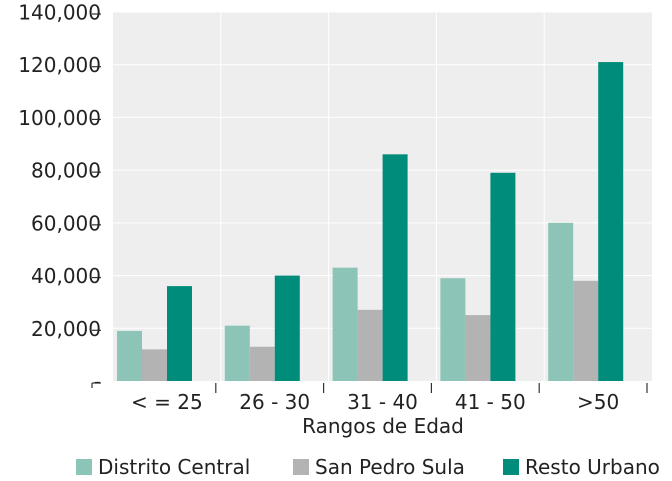 Image resolution: width=672 pixels, height=481 pixels. I want to click on x-tick-label: >50, so click(598, 402).